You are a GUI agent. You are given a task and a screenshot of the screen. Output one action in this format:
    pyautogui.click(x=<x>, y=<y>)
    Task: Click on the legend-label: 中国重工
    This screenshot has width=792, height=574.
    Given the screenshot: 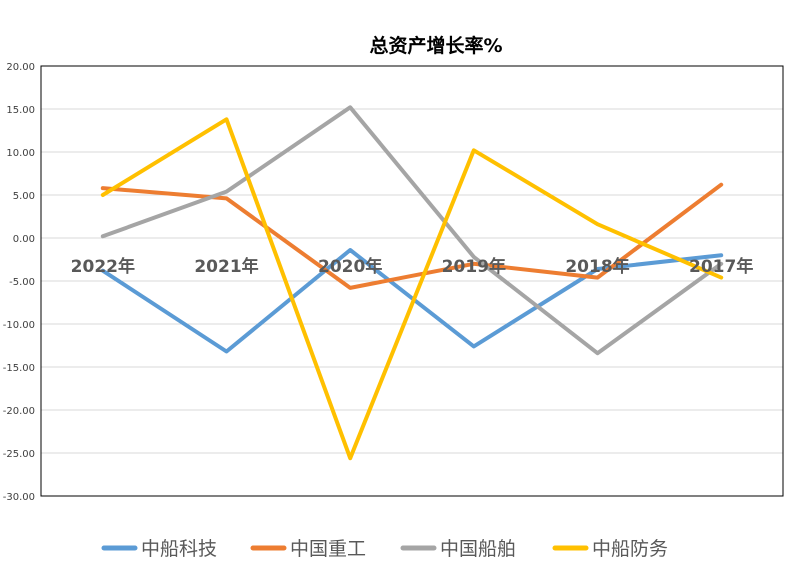 What is the action you would take?
    pyautogui.click(x=328, y=549)
    